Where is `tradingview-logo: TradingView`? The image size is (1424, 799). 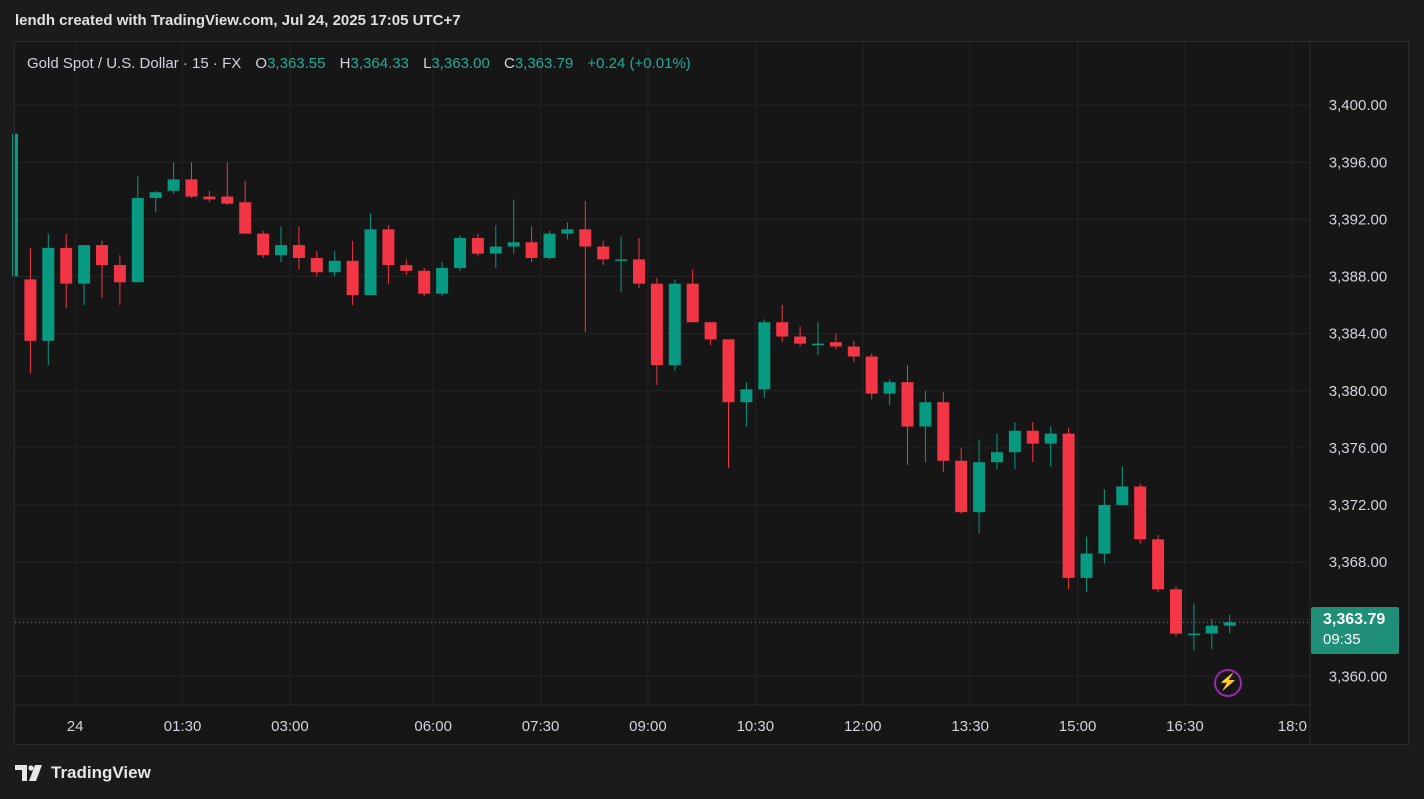 tradingview-logo: TradingView is located at coordinates (83, 773).